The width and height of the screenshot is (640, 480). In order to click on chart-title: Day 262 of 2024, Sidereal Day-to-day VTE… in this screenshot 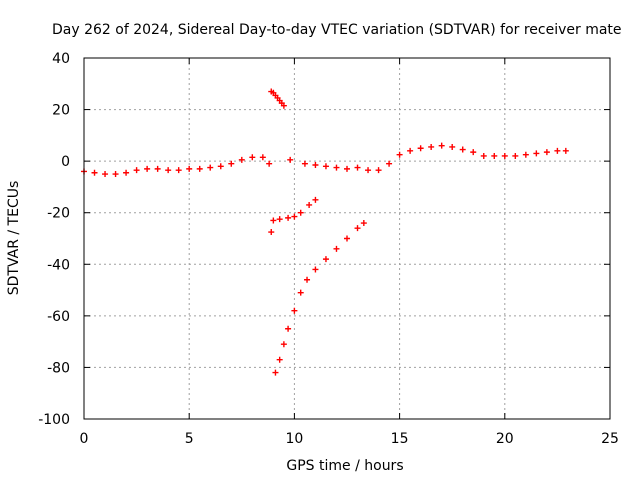, I will do `click(337, 30)`.